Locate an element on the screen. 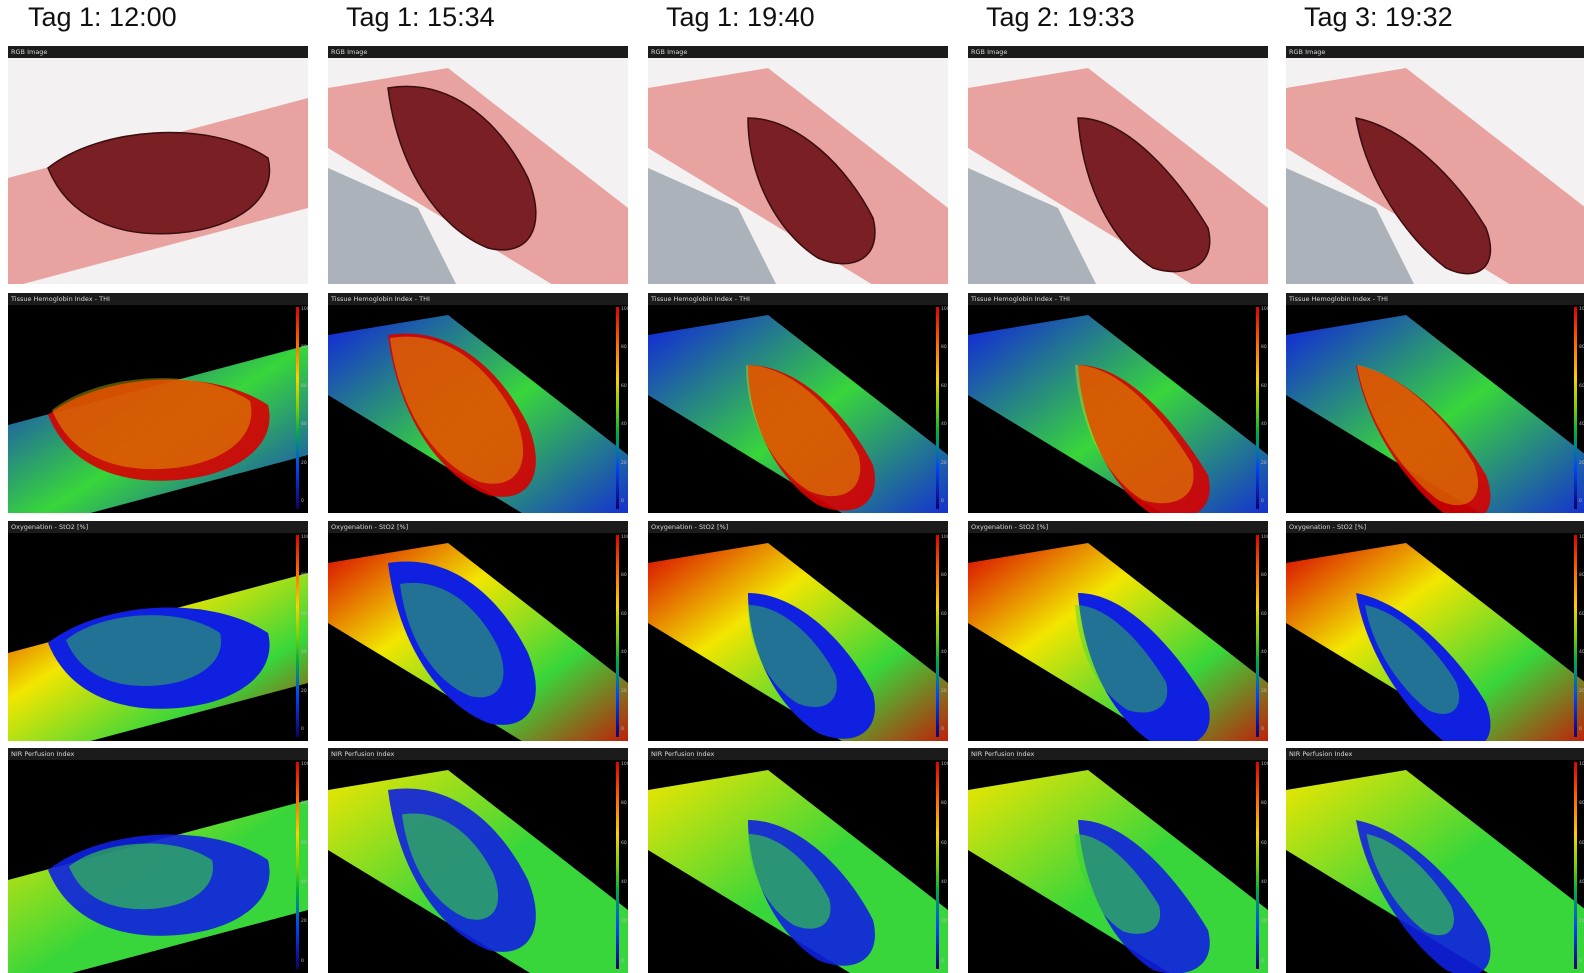  panel-header: RGB Image is located at coordinates (798, 52).